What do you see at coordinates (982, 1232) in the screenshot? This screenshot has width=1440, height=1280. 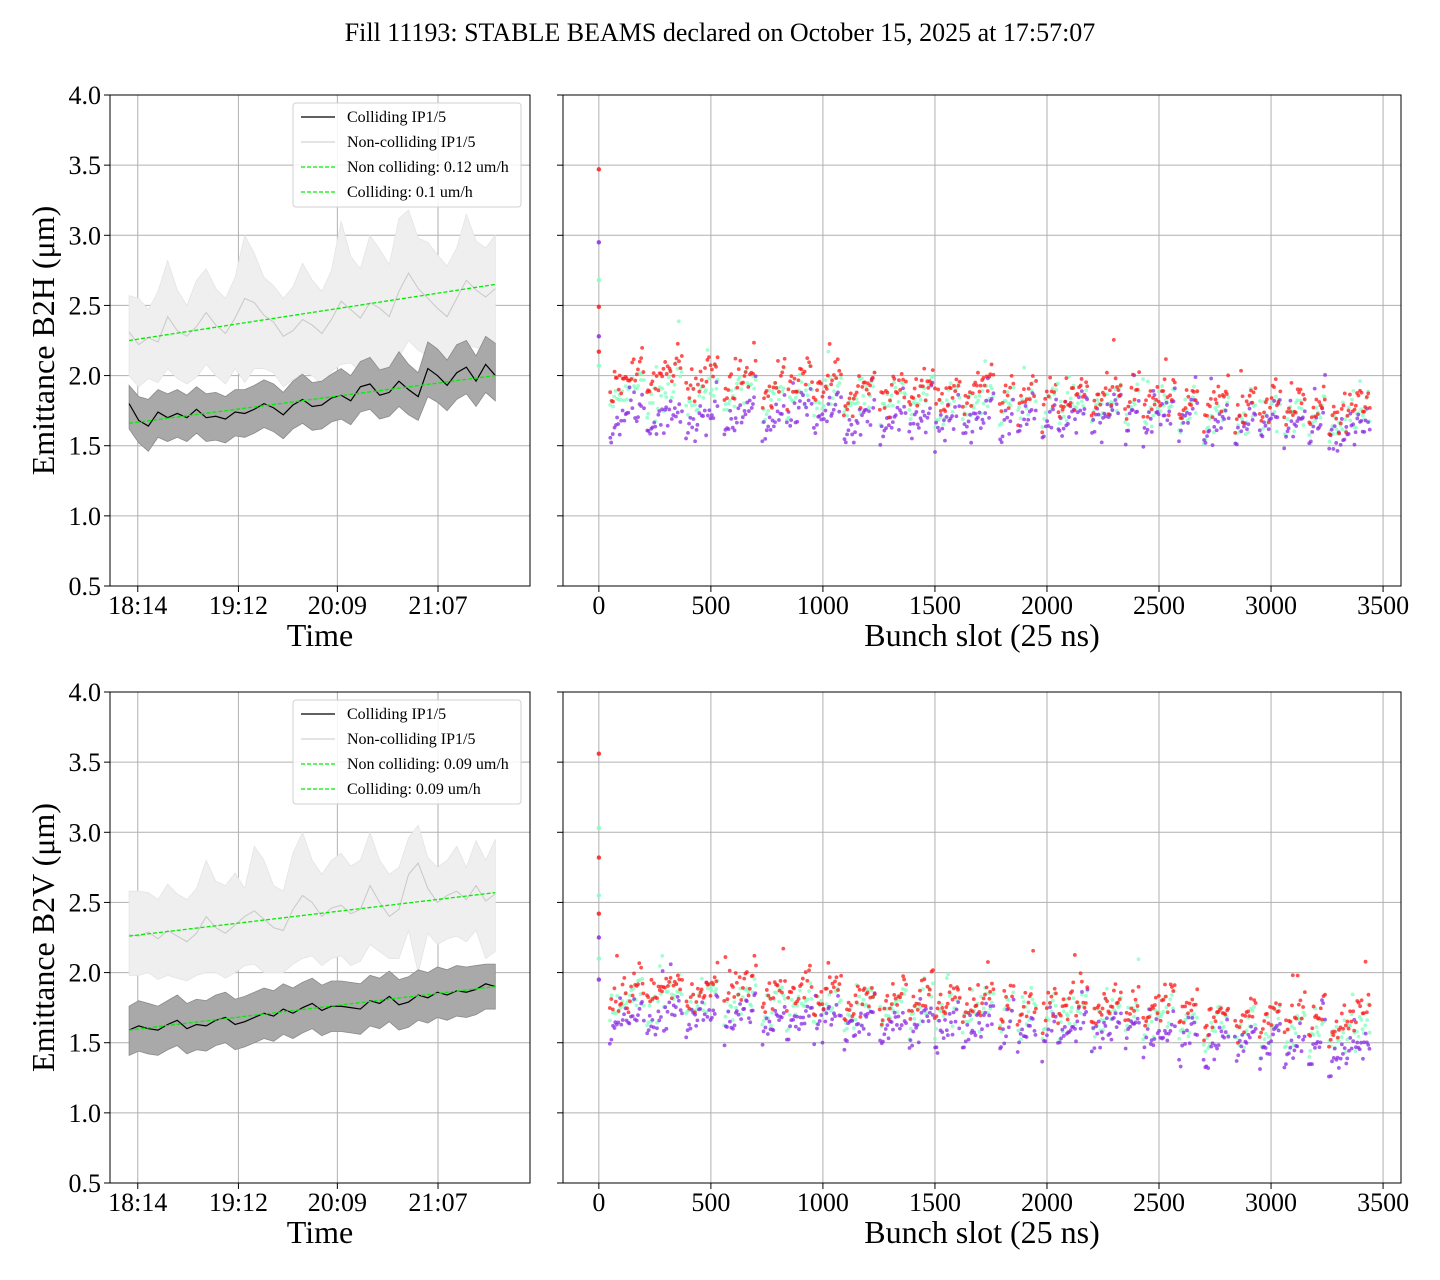 I see `x-axis-label: Bunch slot (25 ns)` at bounding box center [982, 1232].